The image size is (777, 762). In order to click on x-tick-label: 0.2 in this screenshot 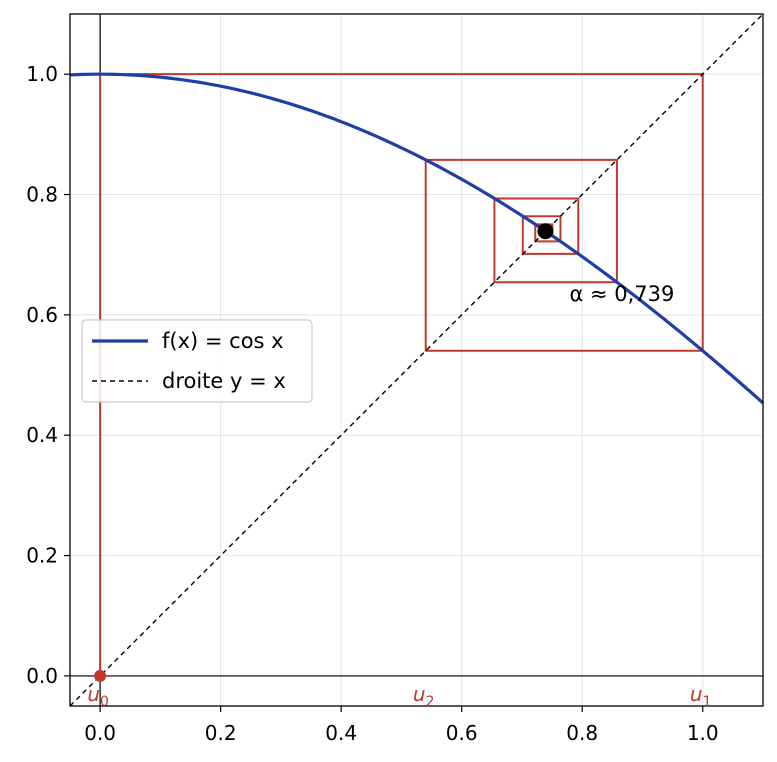, I will do `click(221, 733)`.